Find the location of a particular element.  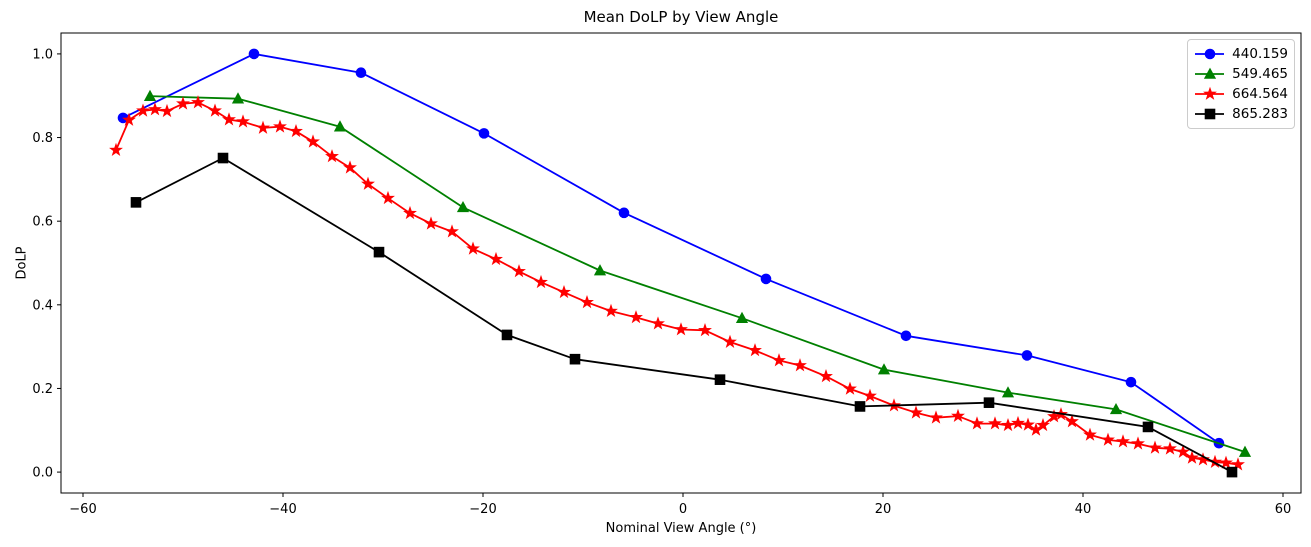

legend: 440.159 549.465 664.564 865.283 is located at coordinates (1241, 84).